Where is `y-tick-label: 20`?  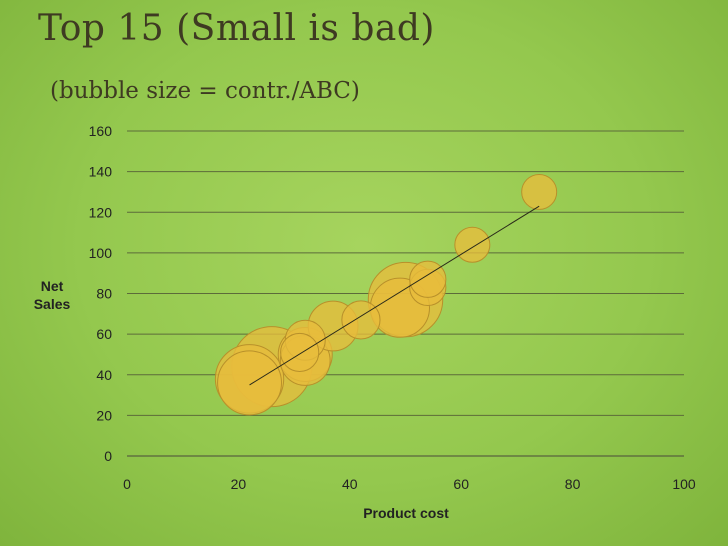 y-tick-label: 20 is located at coordinates (104, 415).